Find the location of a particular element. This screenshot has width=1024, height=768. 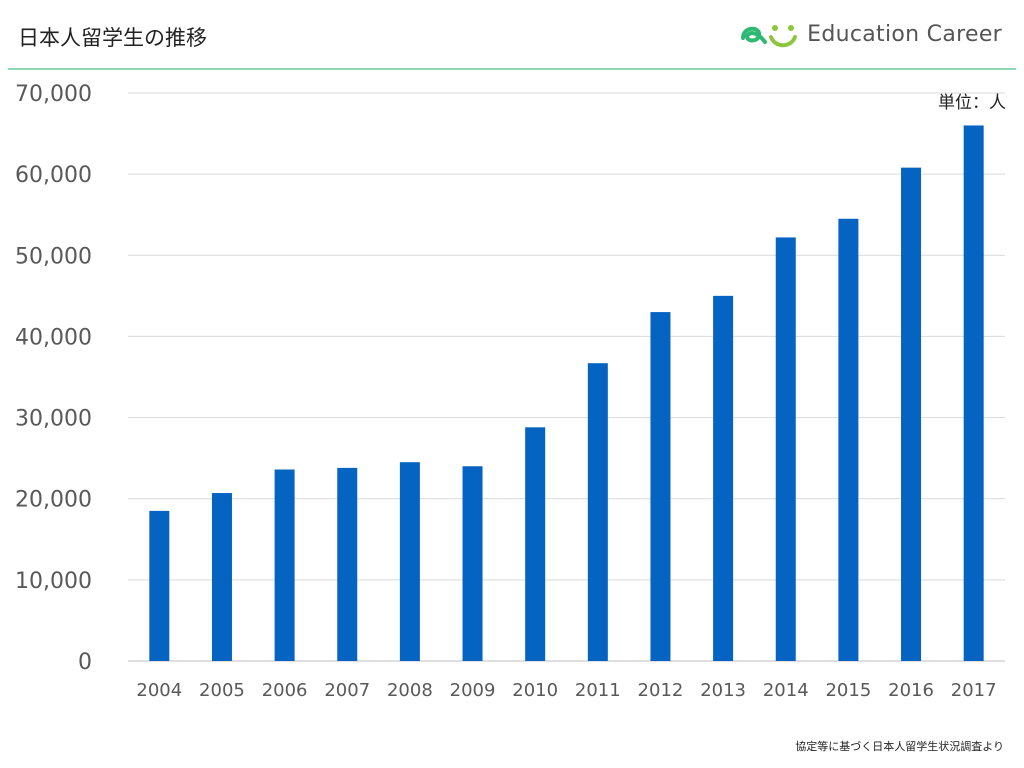

x-tick-label: 2010 is located at coordinates (535, 690).